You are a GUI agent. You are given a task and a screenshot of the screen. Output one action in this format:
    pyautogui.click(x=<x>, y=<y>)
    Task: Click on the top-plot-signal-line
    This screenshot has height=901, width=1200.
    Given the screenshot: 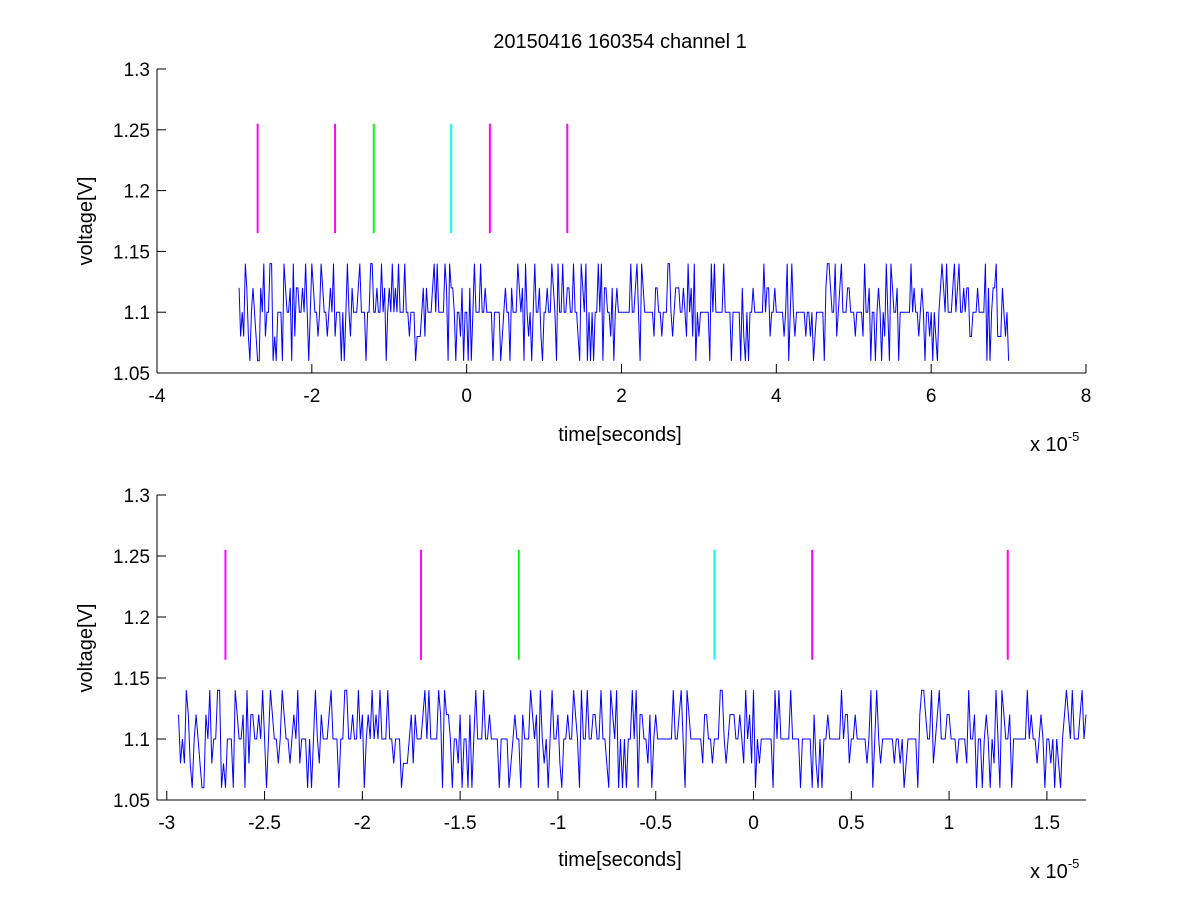 What is the action you would take?
    pyautogui.click(x=624, y=312)
    